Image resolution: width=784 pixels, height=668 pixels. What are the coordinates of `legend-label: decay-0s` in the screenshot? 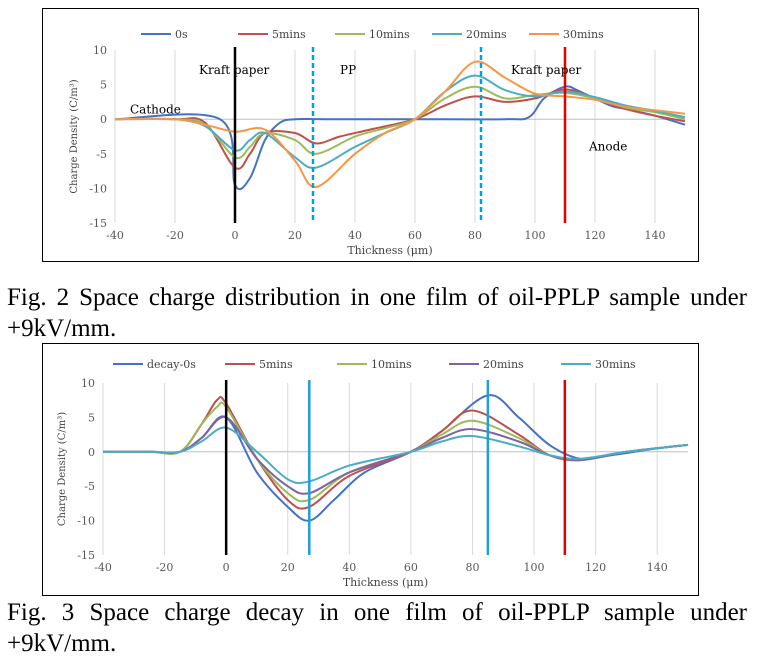 It's located at (171, 364).